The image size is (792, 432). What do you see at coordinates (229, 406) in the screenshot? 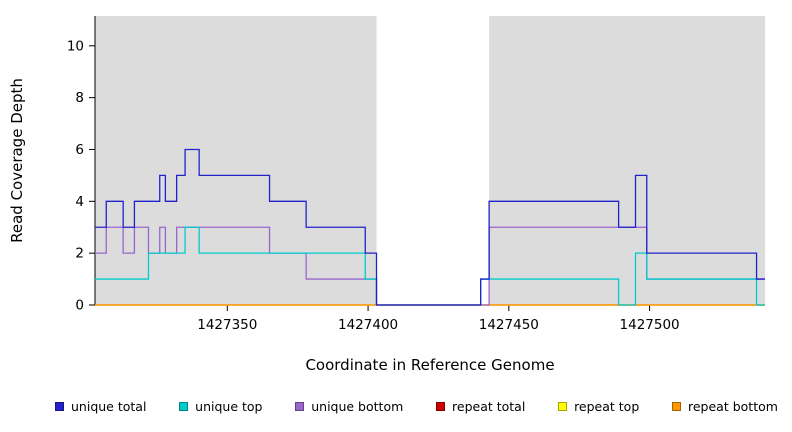
I see `legend-label: unique top` at bounding box center [229, 406].